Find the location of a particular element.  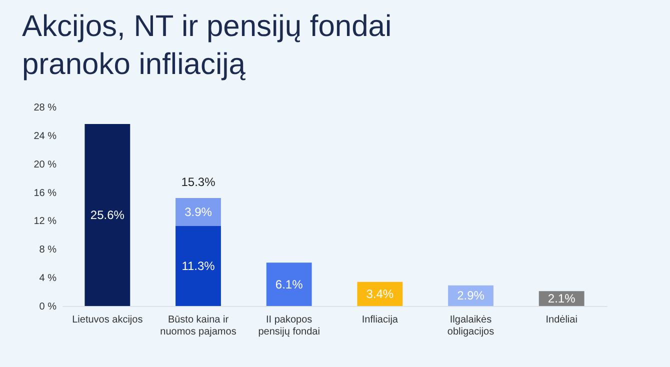

data-label: 3.9% is located at coordinates (198, 211).